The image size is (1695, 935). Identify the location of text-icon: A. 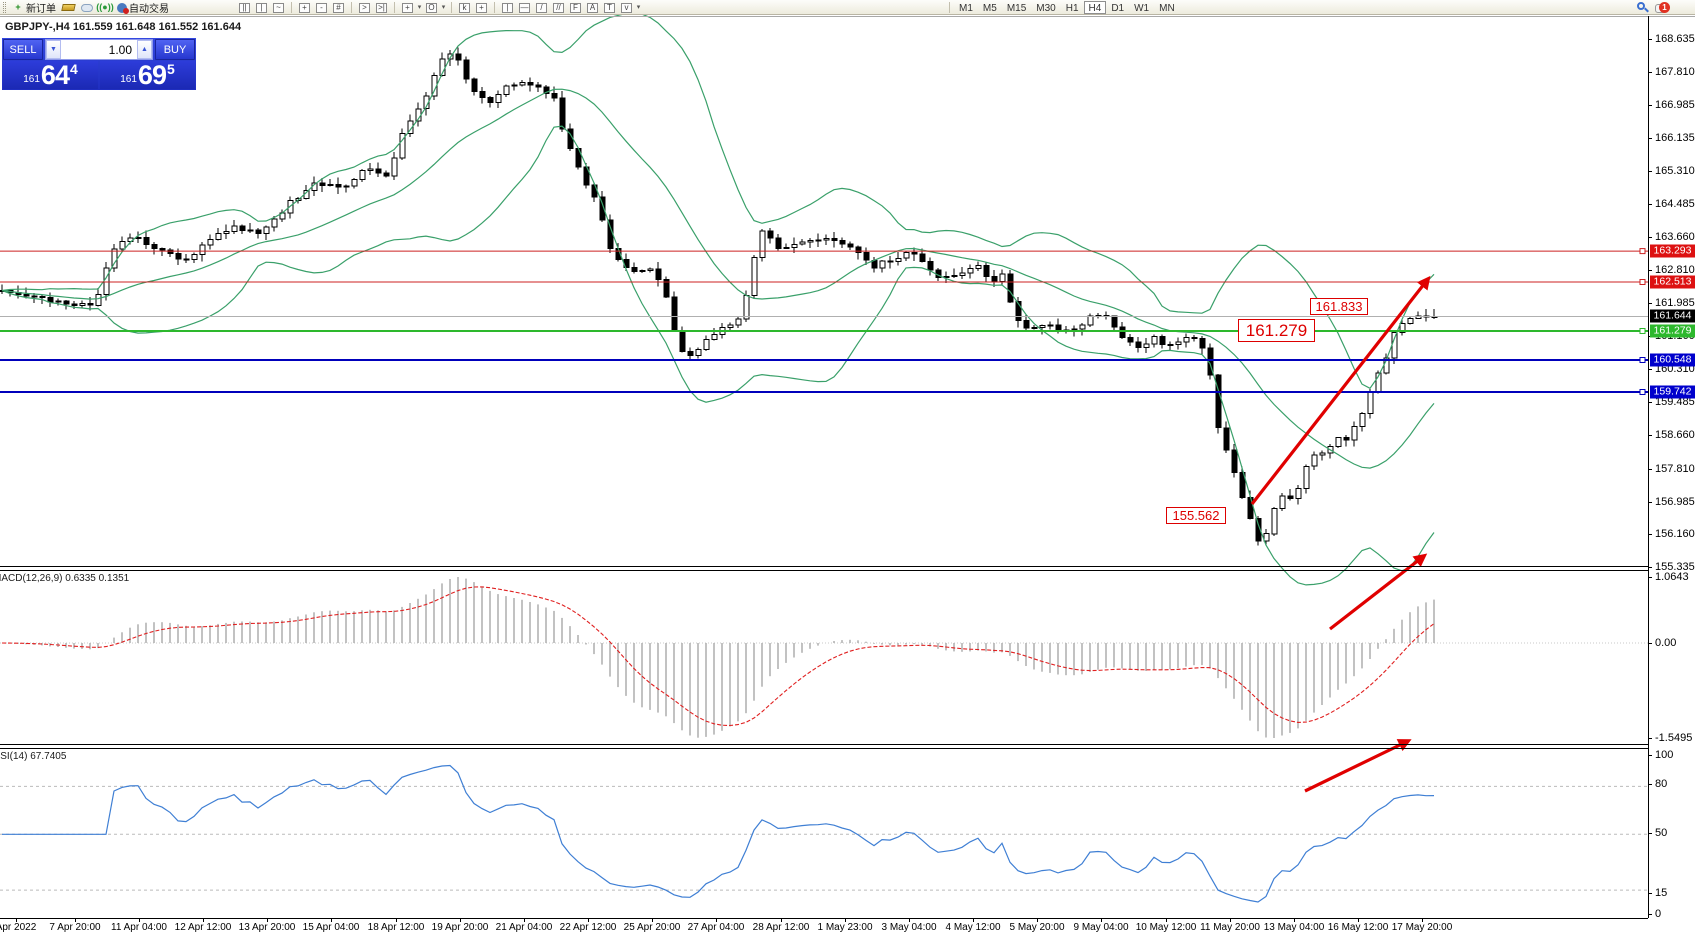
(592, 7).